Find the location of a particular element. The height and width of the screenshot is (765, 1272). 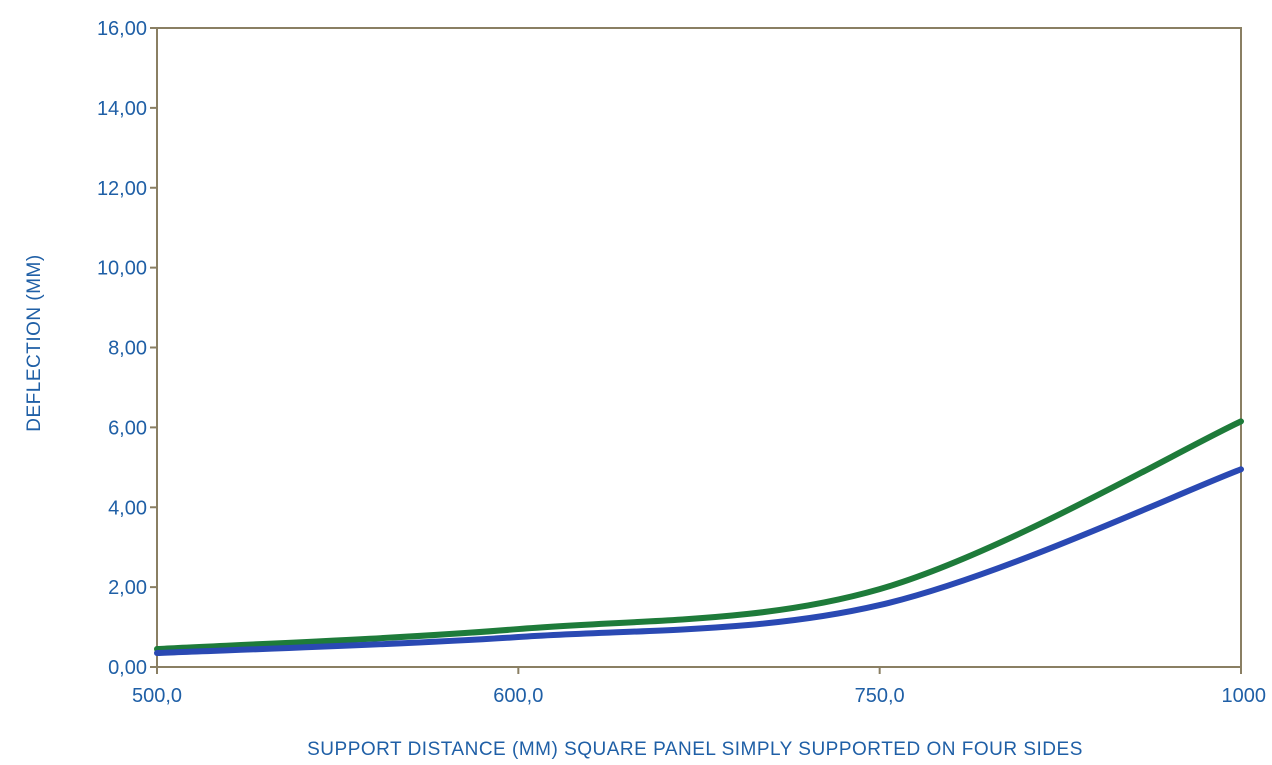

y-tick-label: 16,00 is located at coordinates (122, 29).